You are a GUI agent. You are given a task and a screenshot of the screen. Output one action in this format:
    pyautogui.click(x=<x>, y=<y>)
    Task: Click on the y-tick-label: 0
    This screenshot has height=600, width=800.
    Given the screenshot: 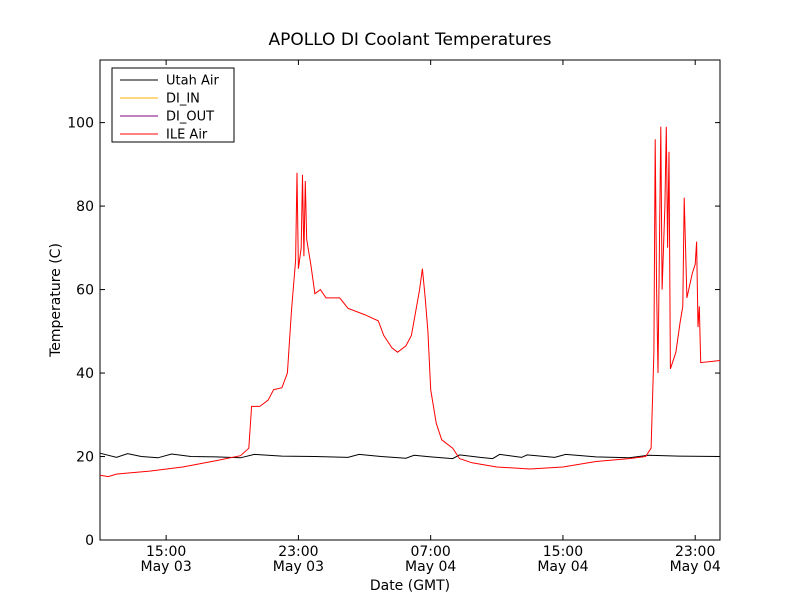 What is the action you would take?
    pyautogui.click(x=89, y=541)
    